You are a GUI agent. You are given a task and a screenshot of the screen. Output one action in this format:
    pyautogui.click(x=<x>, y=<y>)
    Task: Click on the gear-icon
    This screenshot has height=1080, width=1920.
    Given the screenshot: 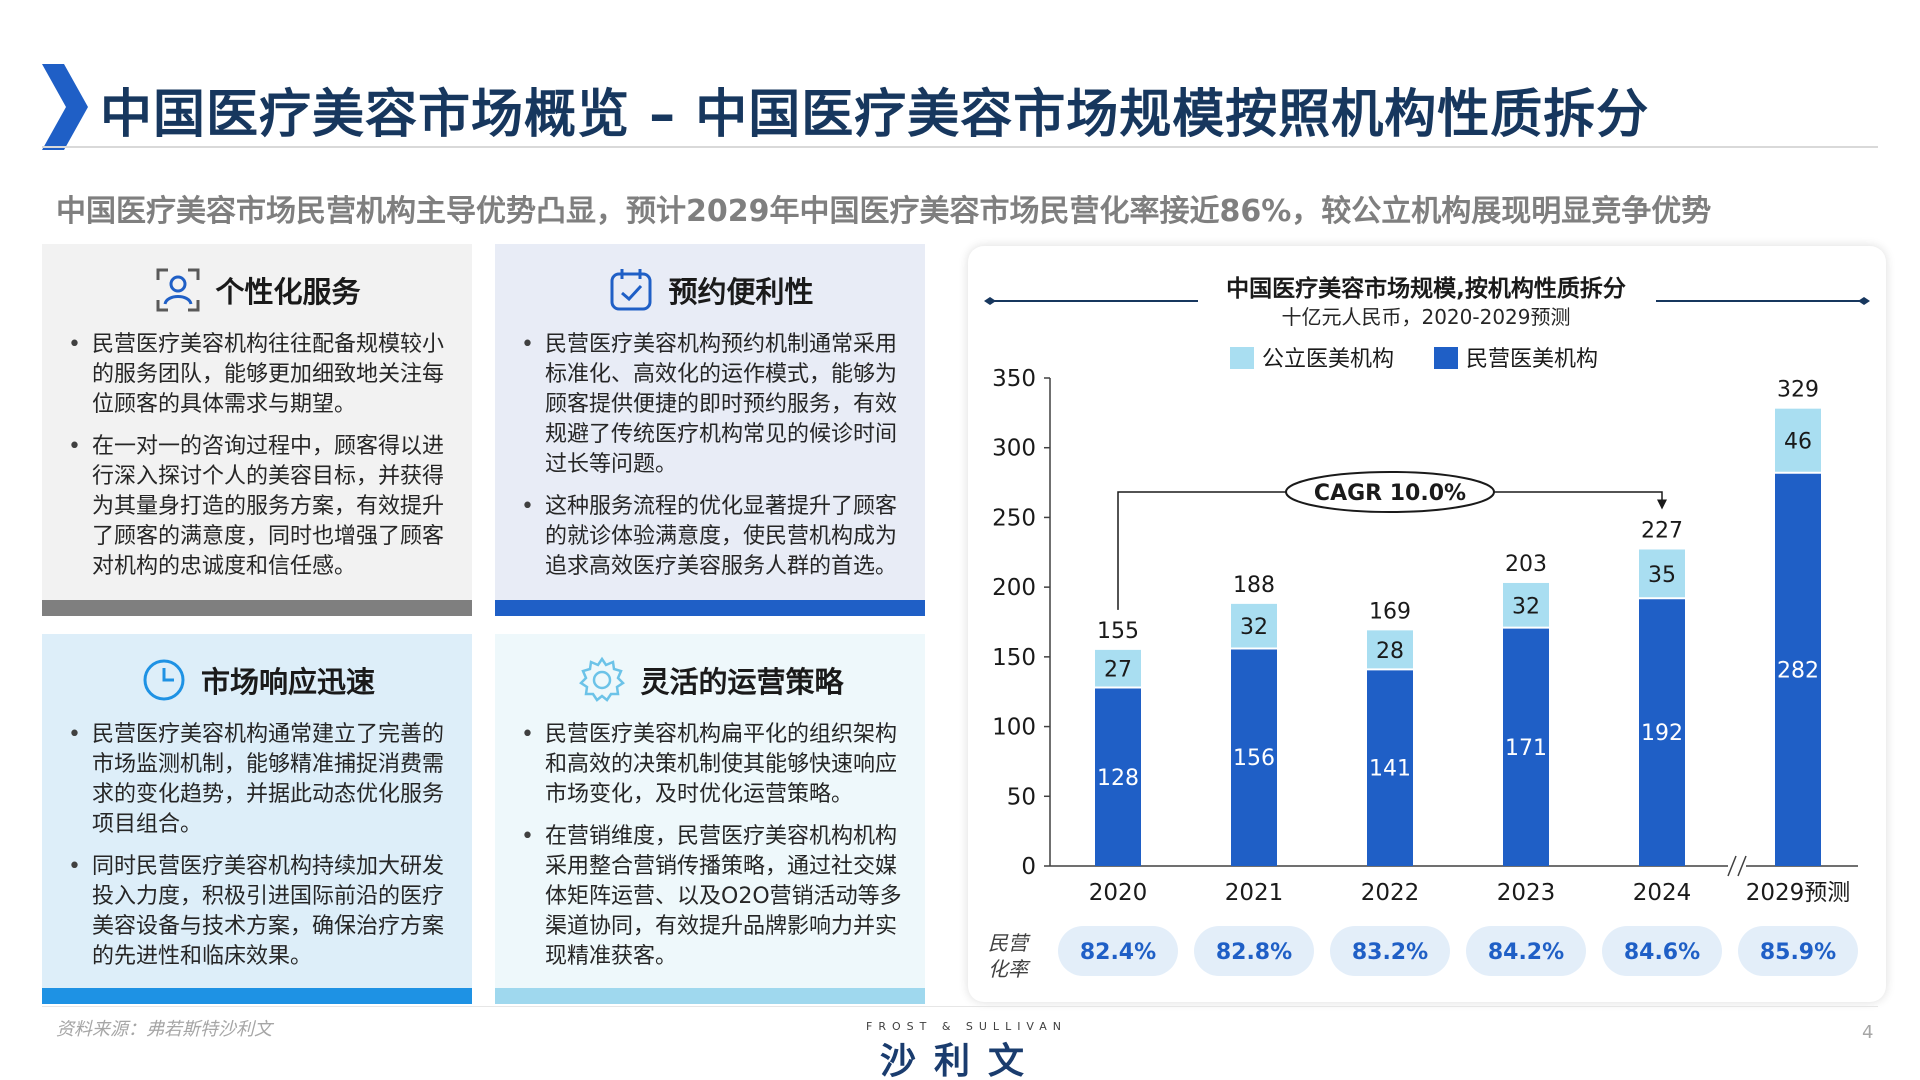 What is the action you would take?
    pyautogui.click(x=602, y=679)
    